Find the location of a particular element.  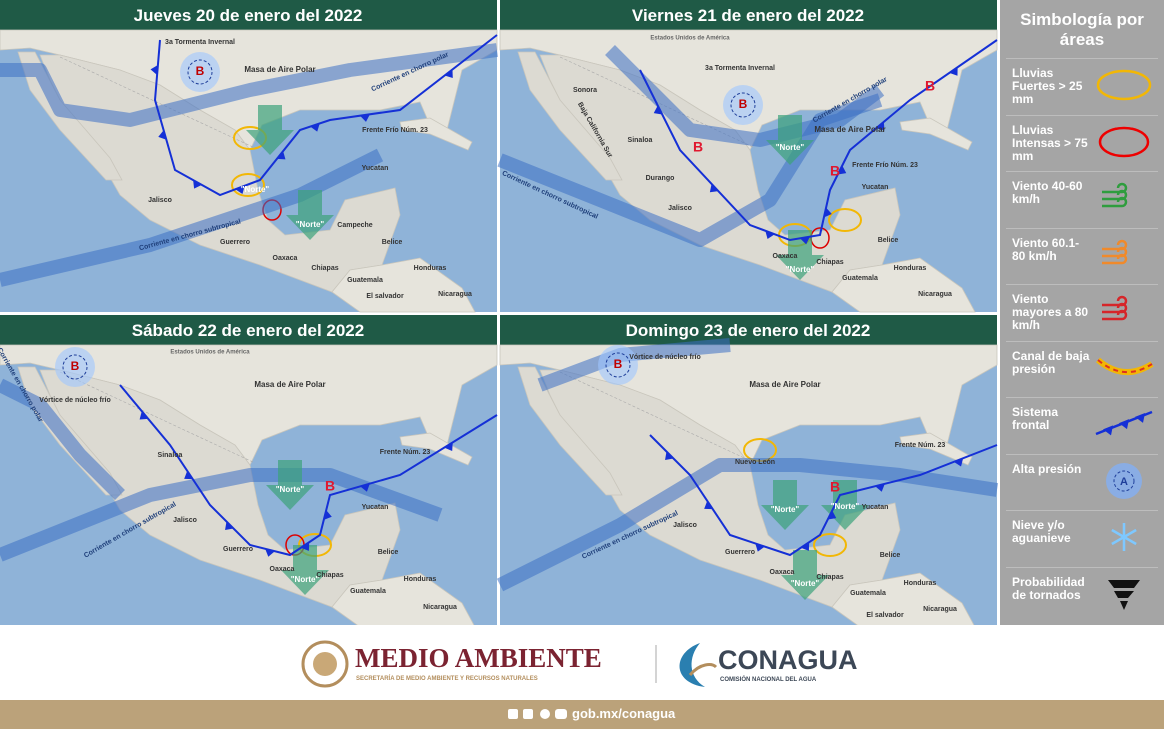

legend-item: Alta presión A is located at coordinates (1082, 482).